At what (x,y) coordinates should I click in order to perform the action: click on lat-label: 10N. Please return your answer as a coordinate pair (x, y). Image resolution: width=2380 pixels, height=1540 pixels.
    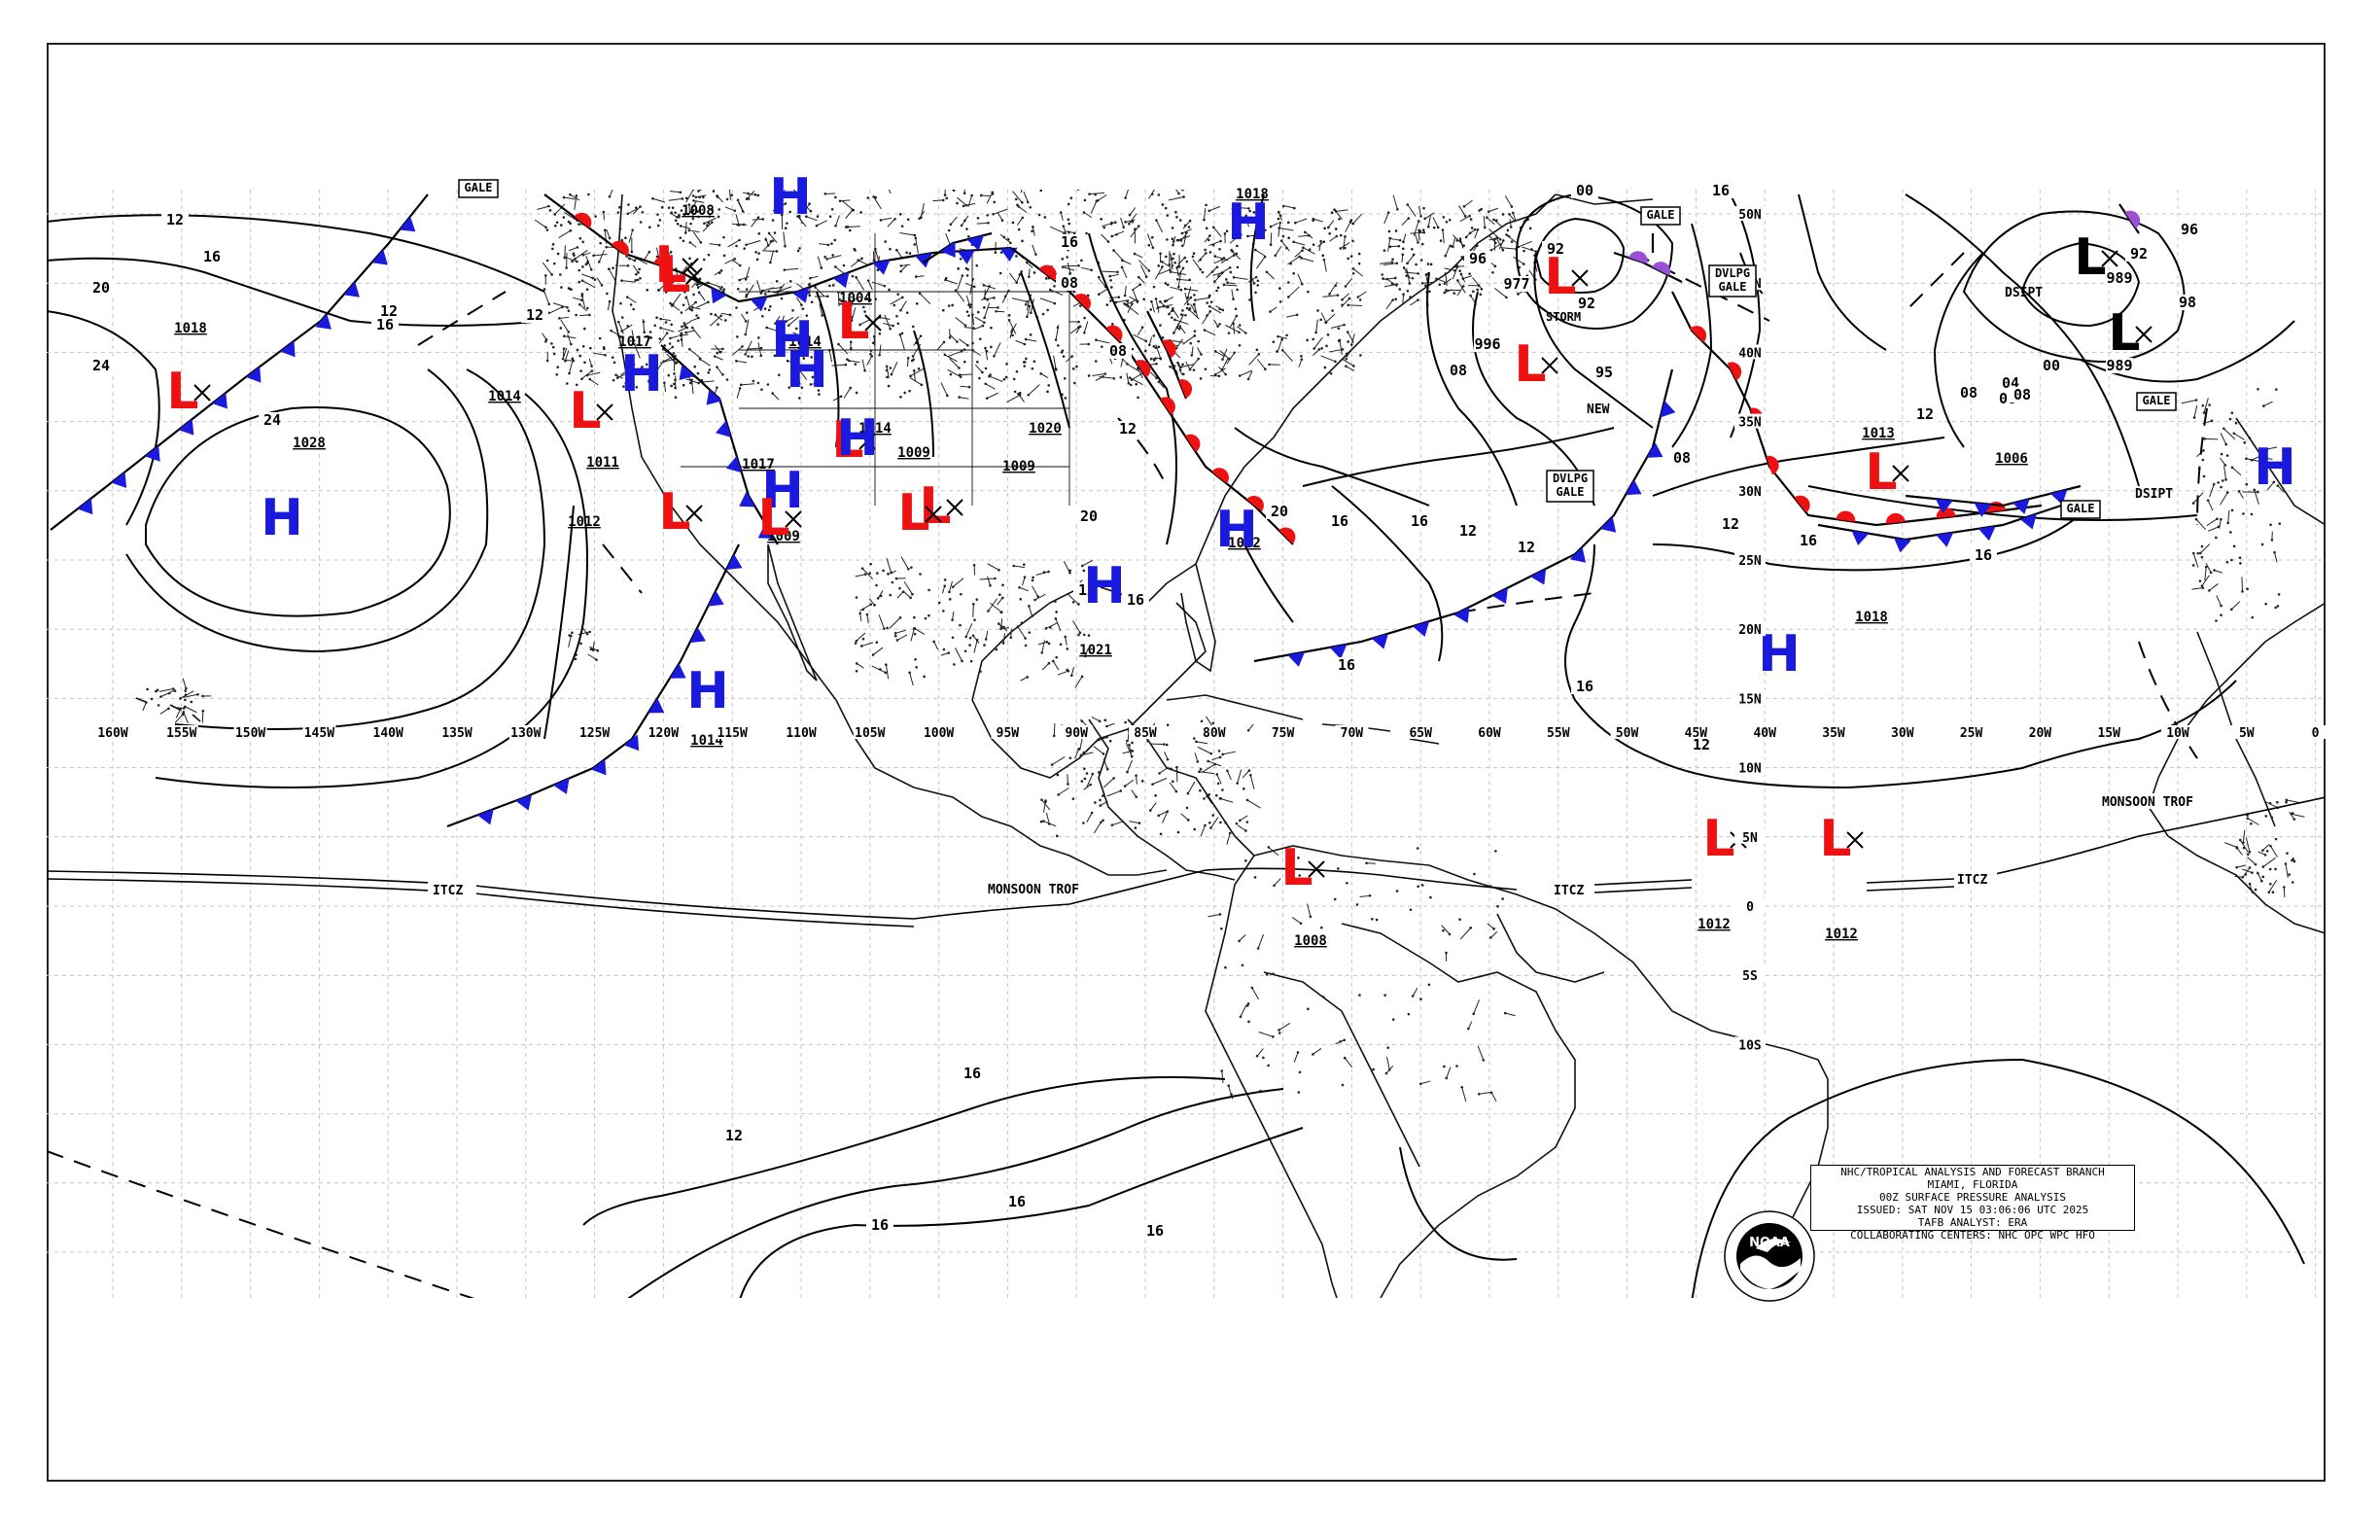
    Looking at the image, I should click on (1750, 768).